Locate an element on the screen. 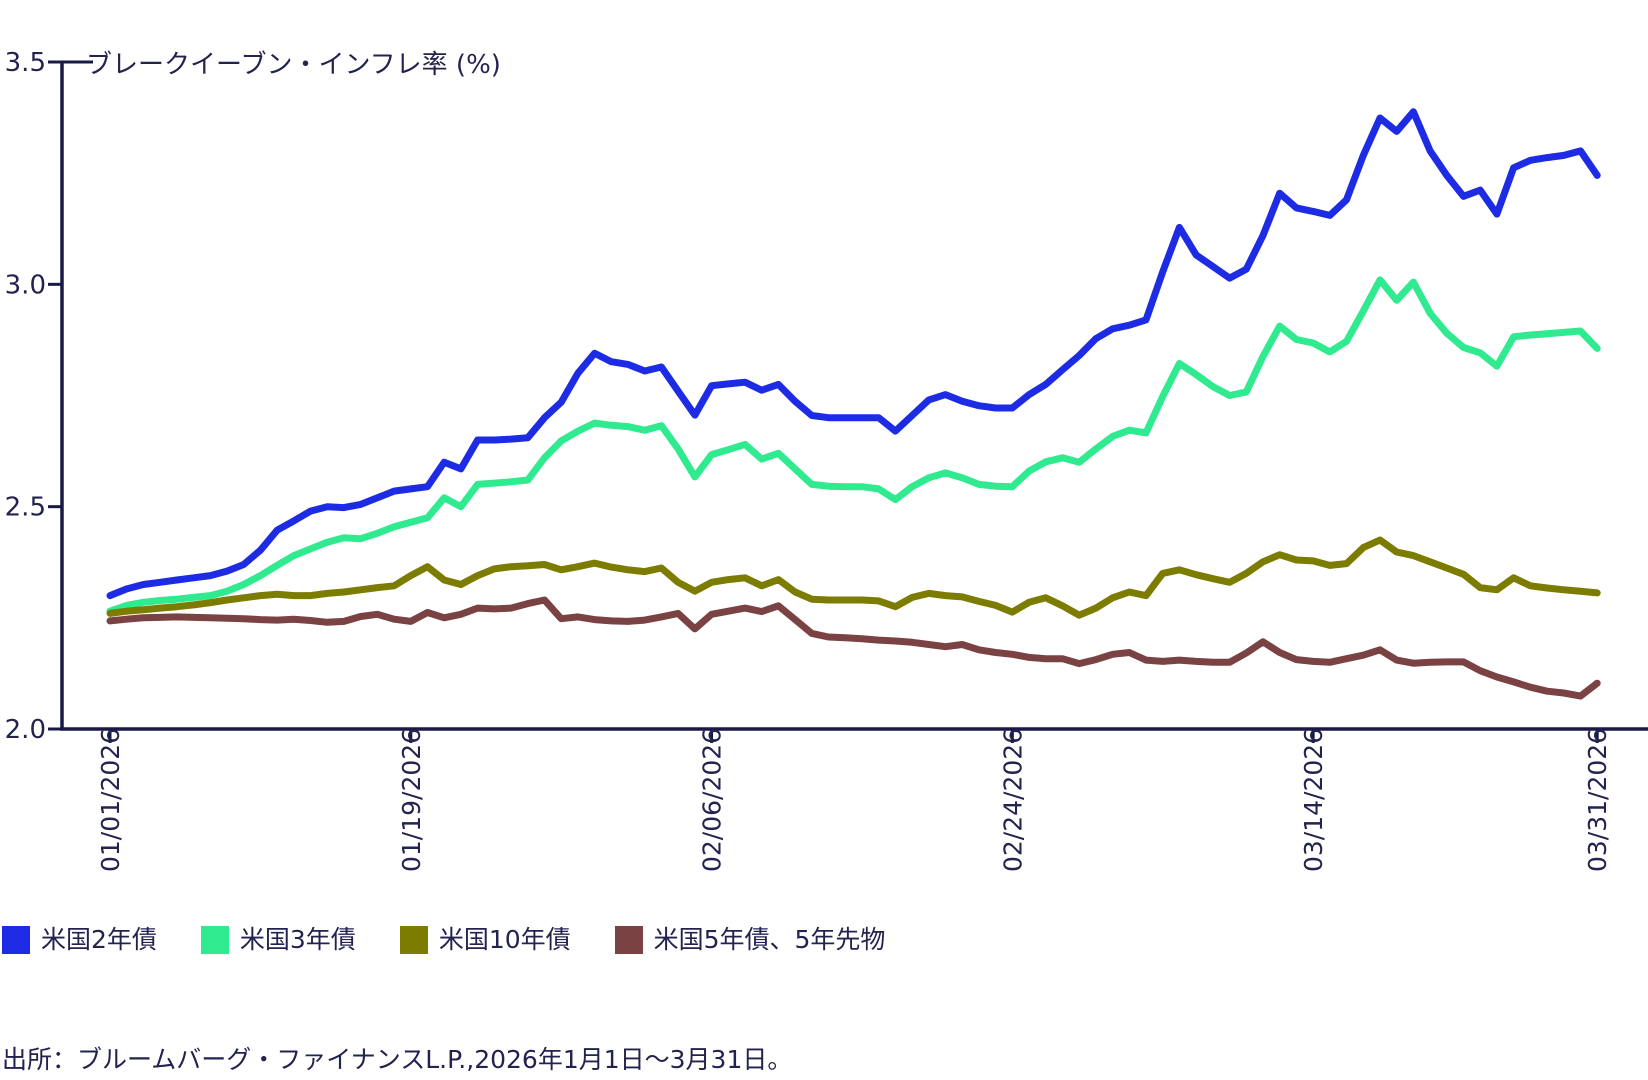  line-us-10y is located at coordinates (853, 577).